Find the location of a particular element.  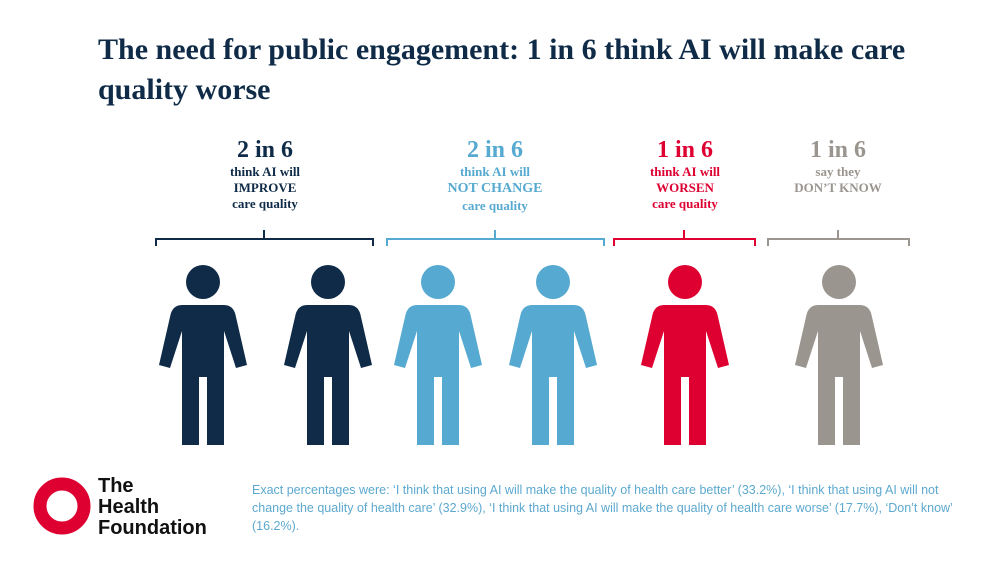

group-line1: say they is located at coordinates (838, 171).